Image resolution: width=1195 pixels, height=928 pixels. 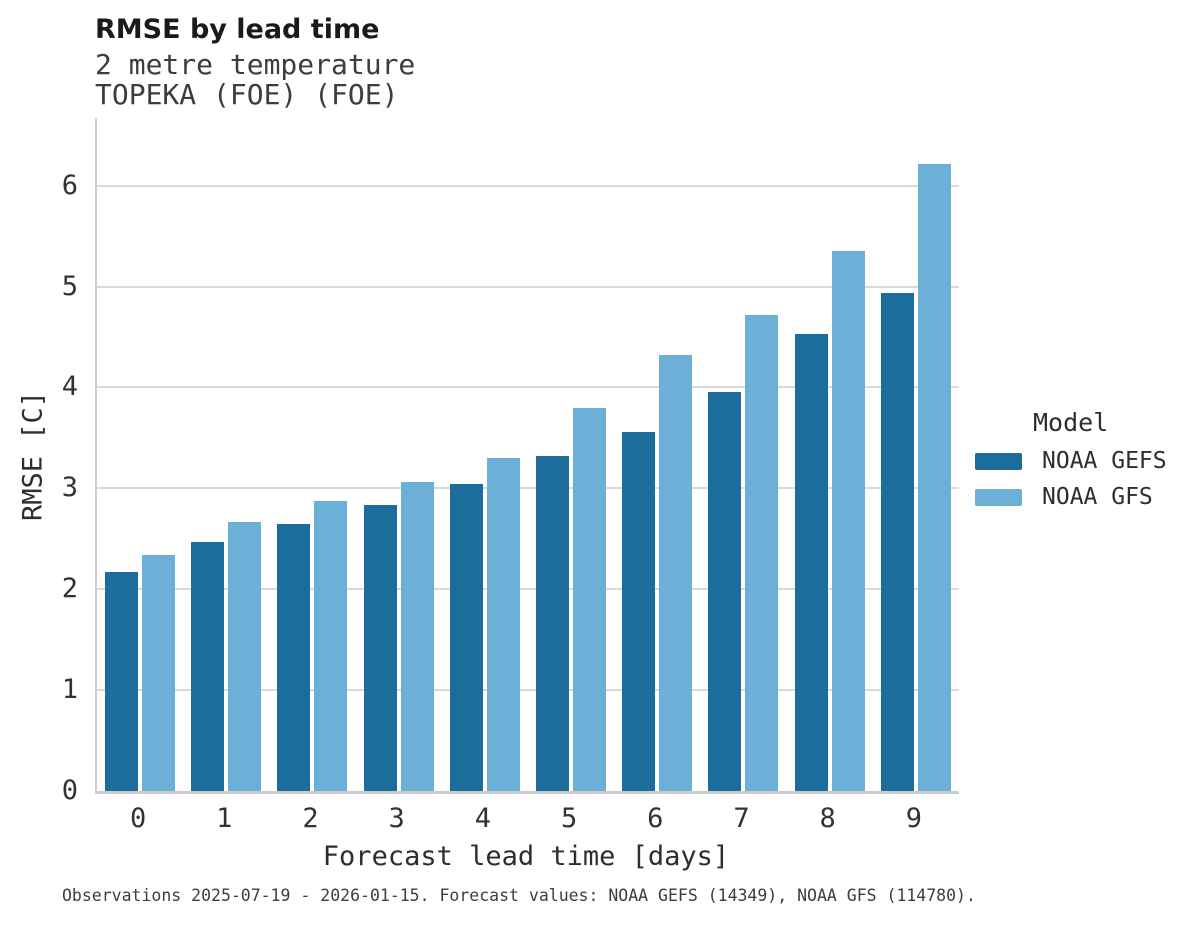 I want to click on legend-entries: NOAA GEFS NOAA GFS, so click(x=1082, y=479).